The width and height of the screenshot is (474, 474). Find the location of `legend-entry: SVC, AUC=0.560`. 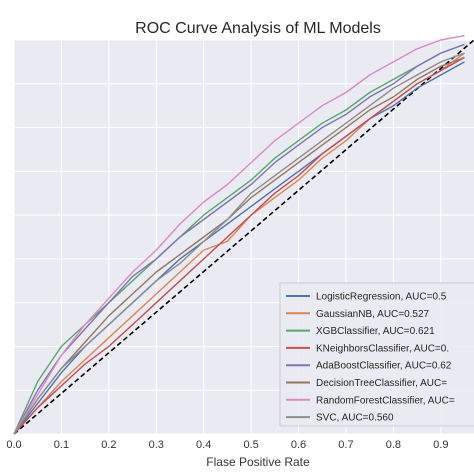

legend-entry: SVC, AUC=0.560 is located at coordinates (355, 418).